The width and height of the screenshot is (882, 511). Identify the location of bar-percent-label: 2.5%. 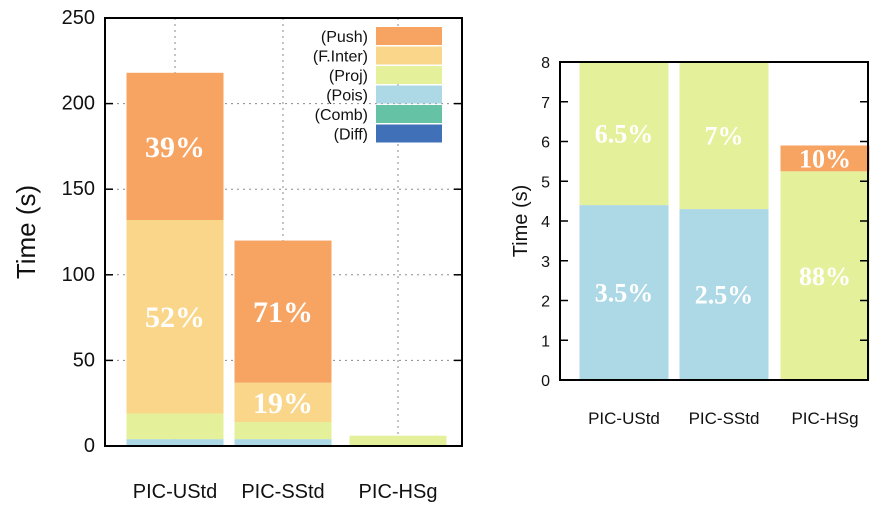
(724, 295).